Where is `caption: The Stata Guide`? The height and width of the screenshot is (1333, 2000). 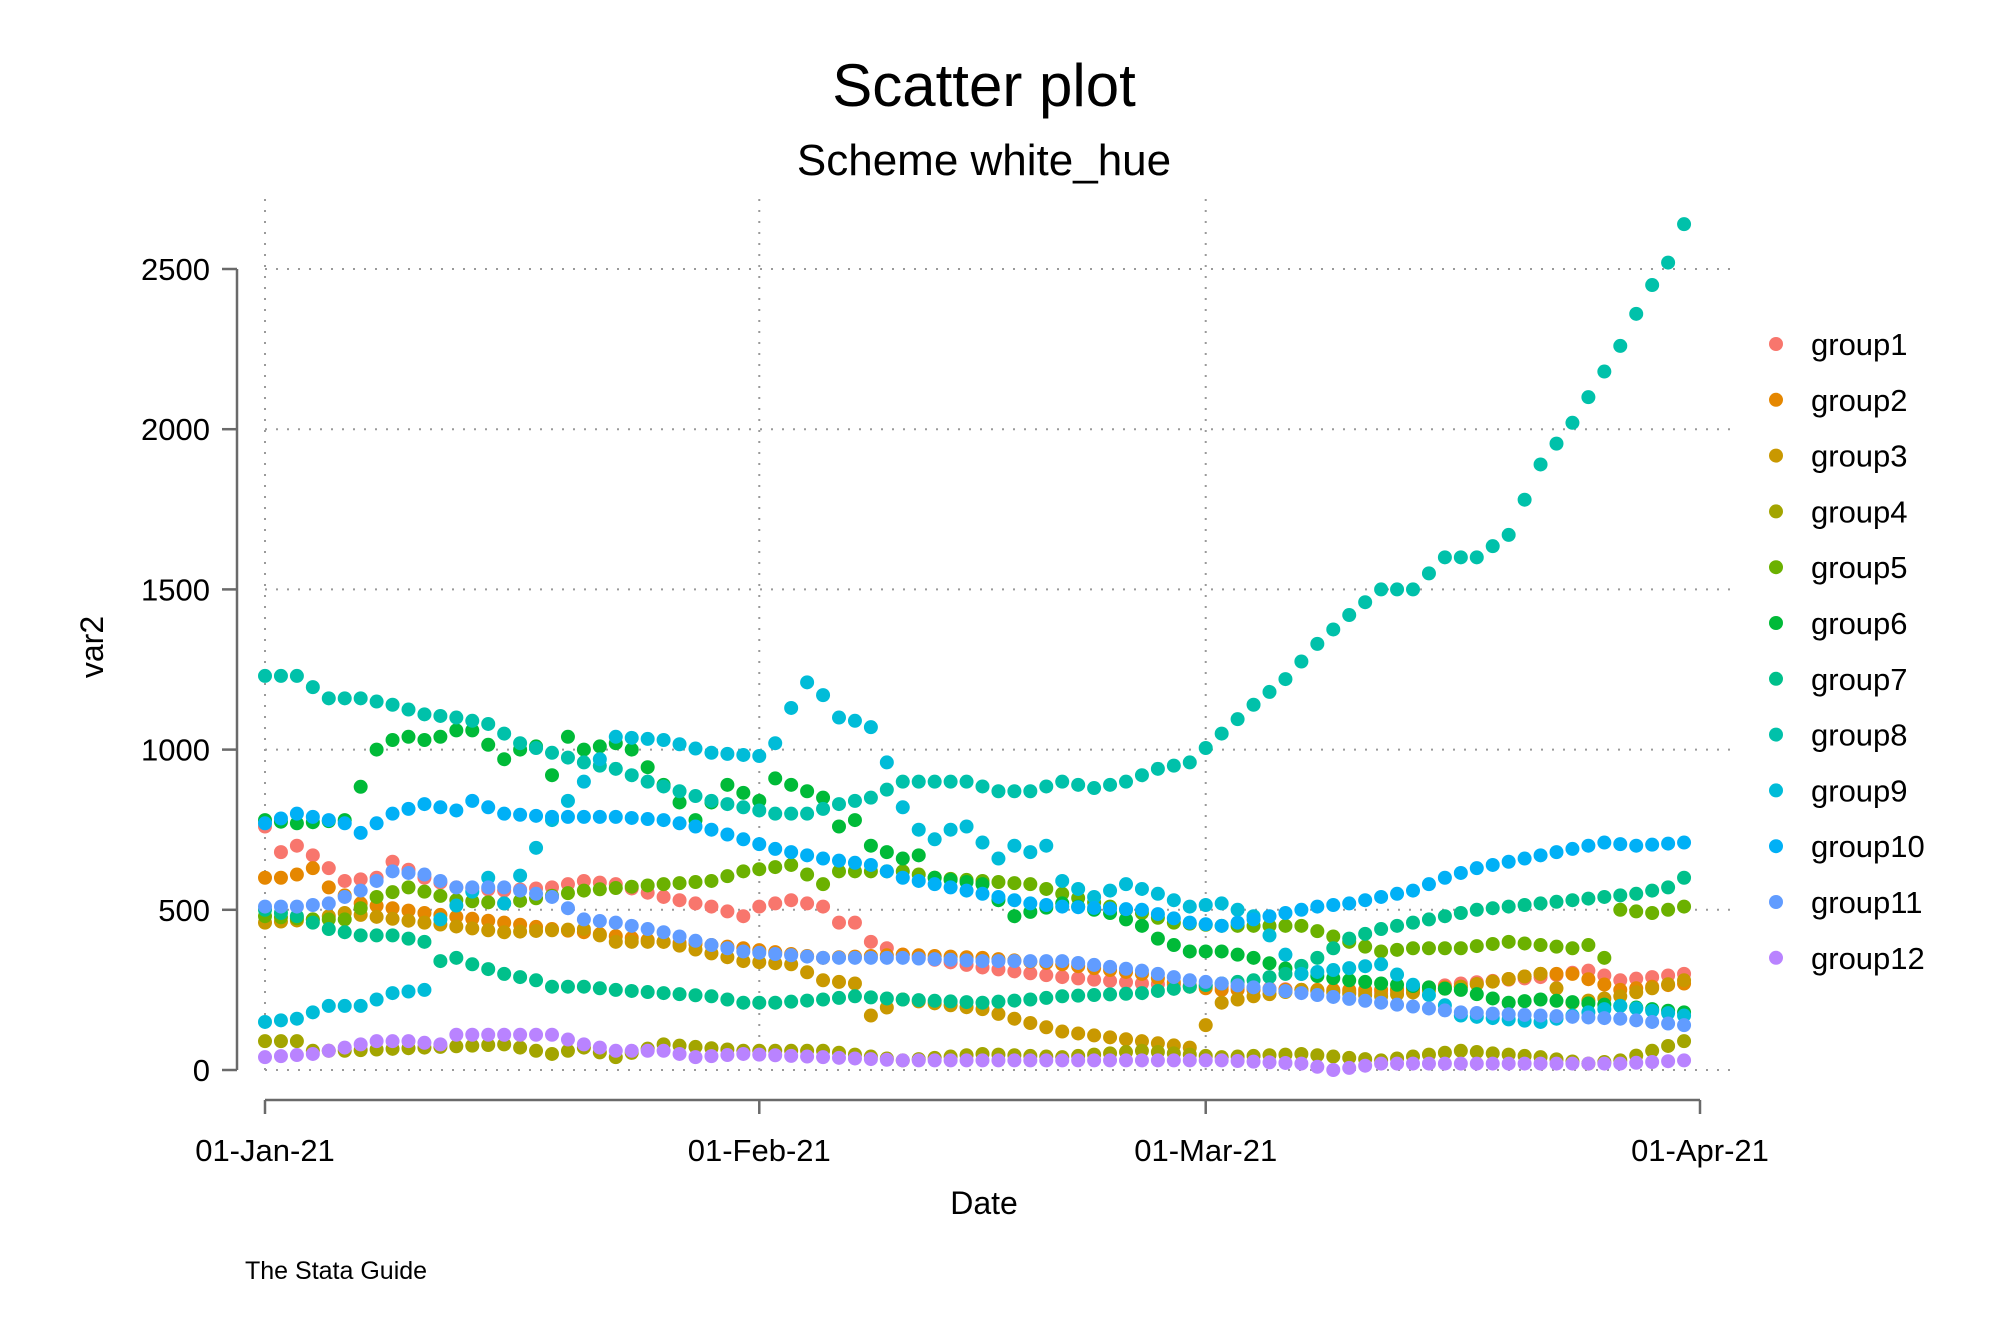
caption: The Stata Guide is located at coordinates (336, 1271).